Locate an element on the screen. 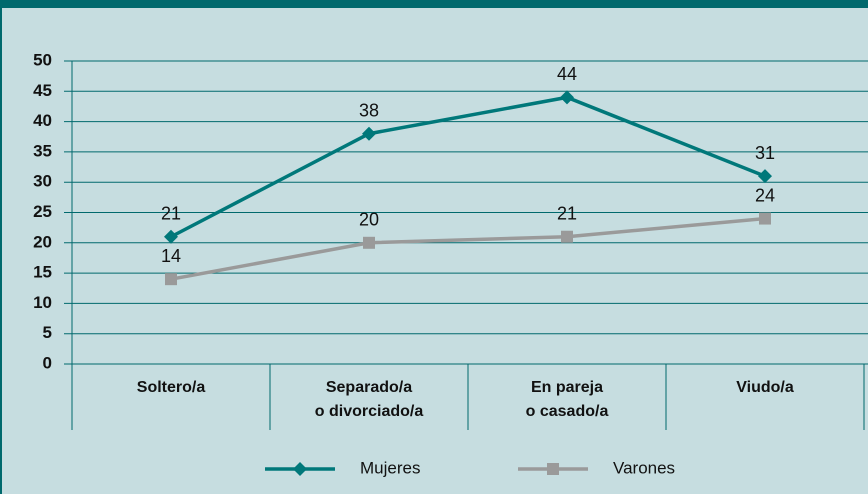 Image resolution: width=868 pixels, height=494 pixels. y-tick-label: 10 is located at coordinates (42, 302).